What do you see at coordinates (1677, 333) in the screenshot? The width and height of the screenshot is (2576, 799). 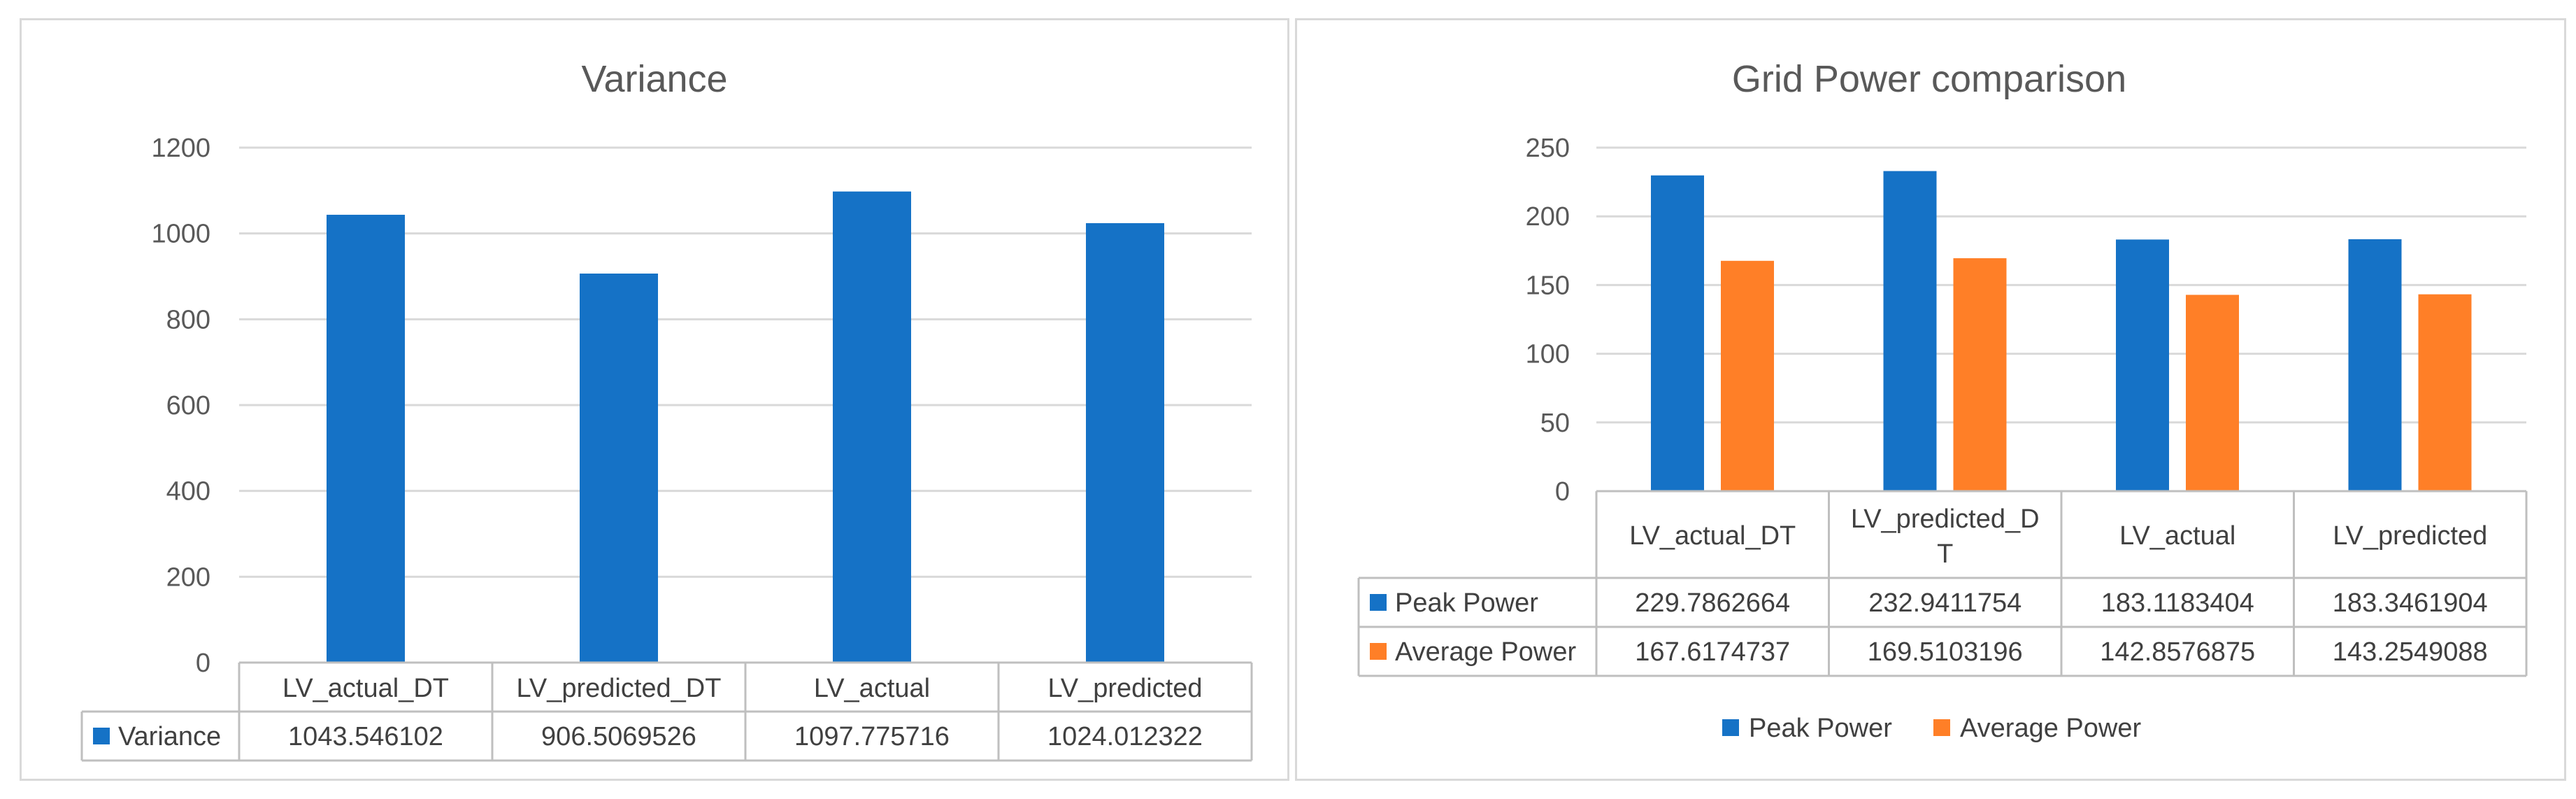 I see `bar-peak-power-lv-actual-dt` at bounding box center [1677, 333].